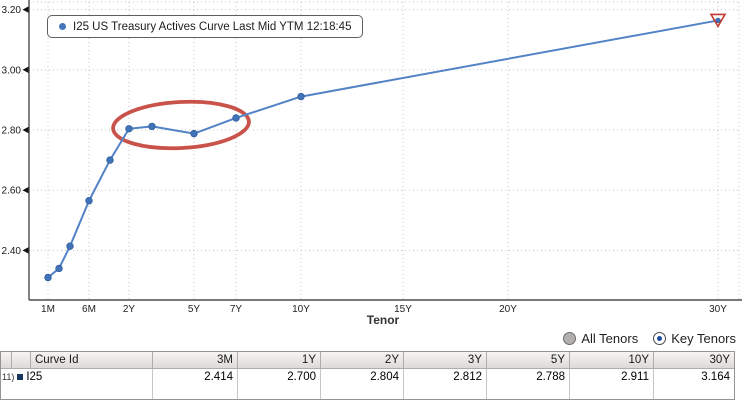  I want to click on x-tick-label-15Y: 15Y, so click(403, 309).